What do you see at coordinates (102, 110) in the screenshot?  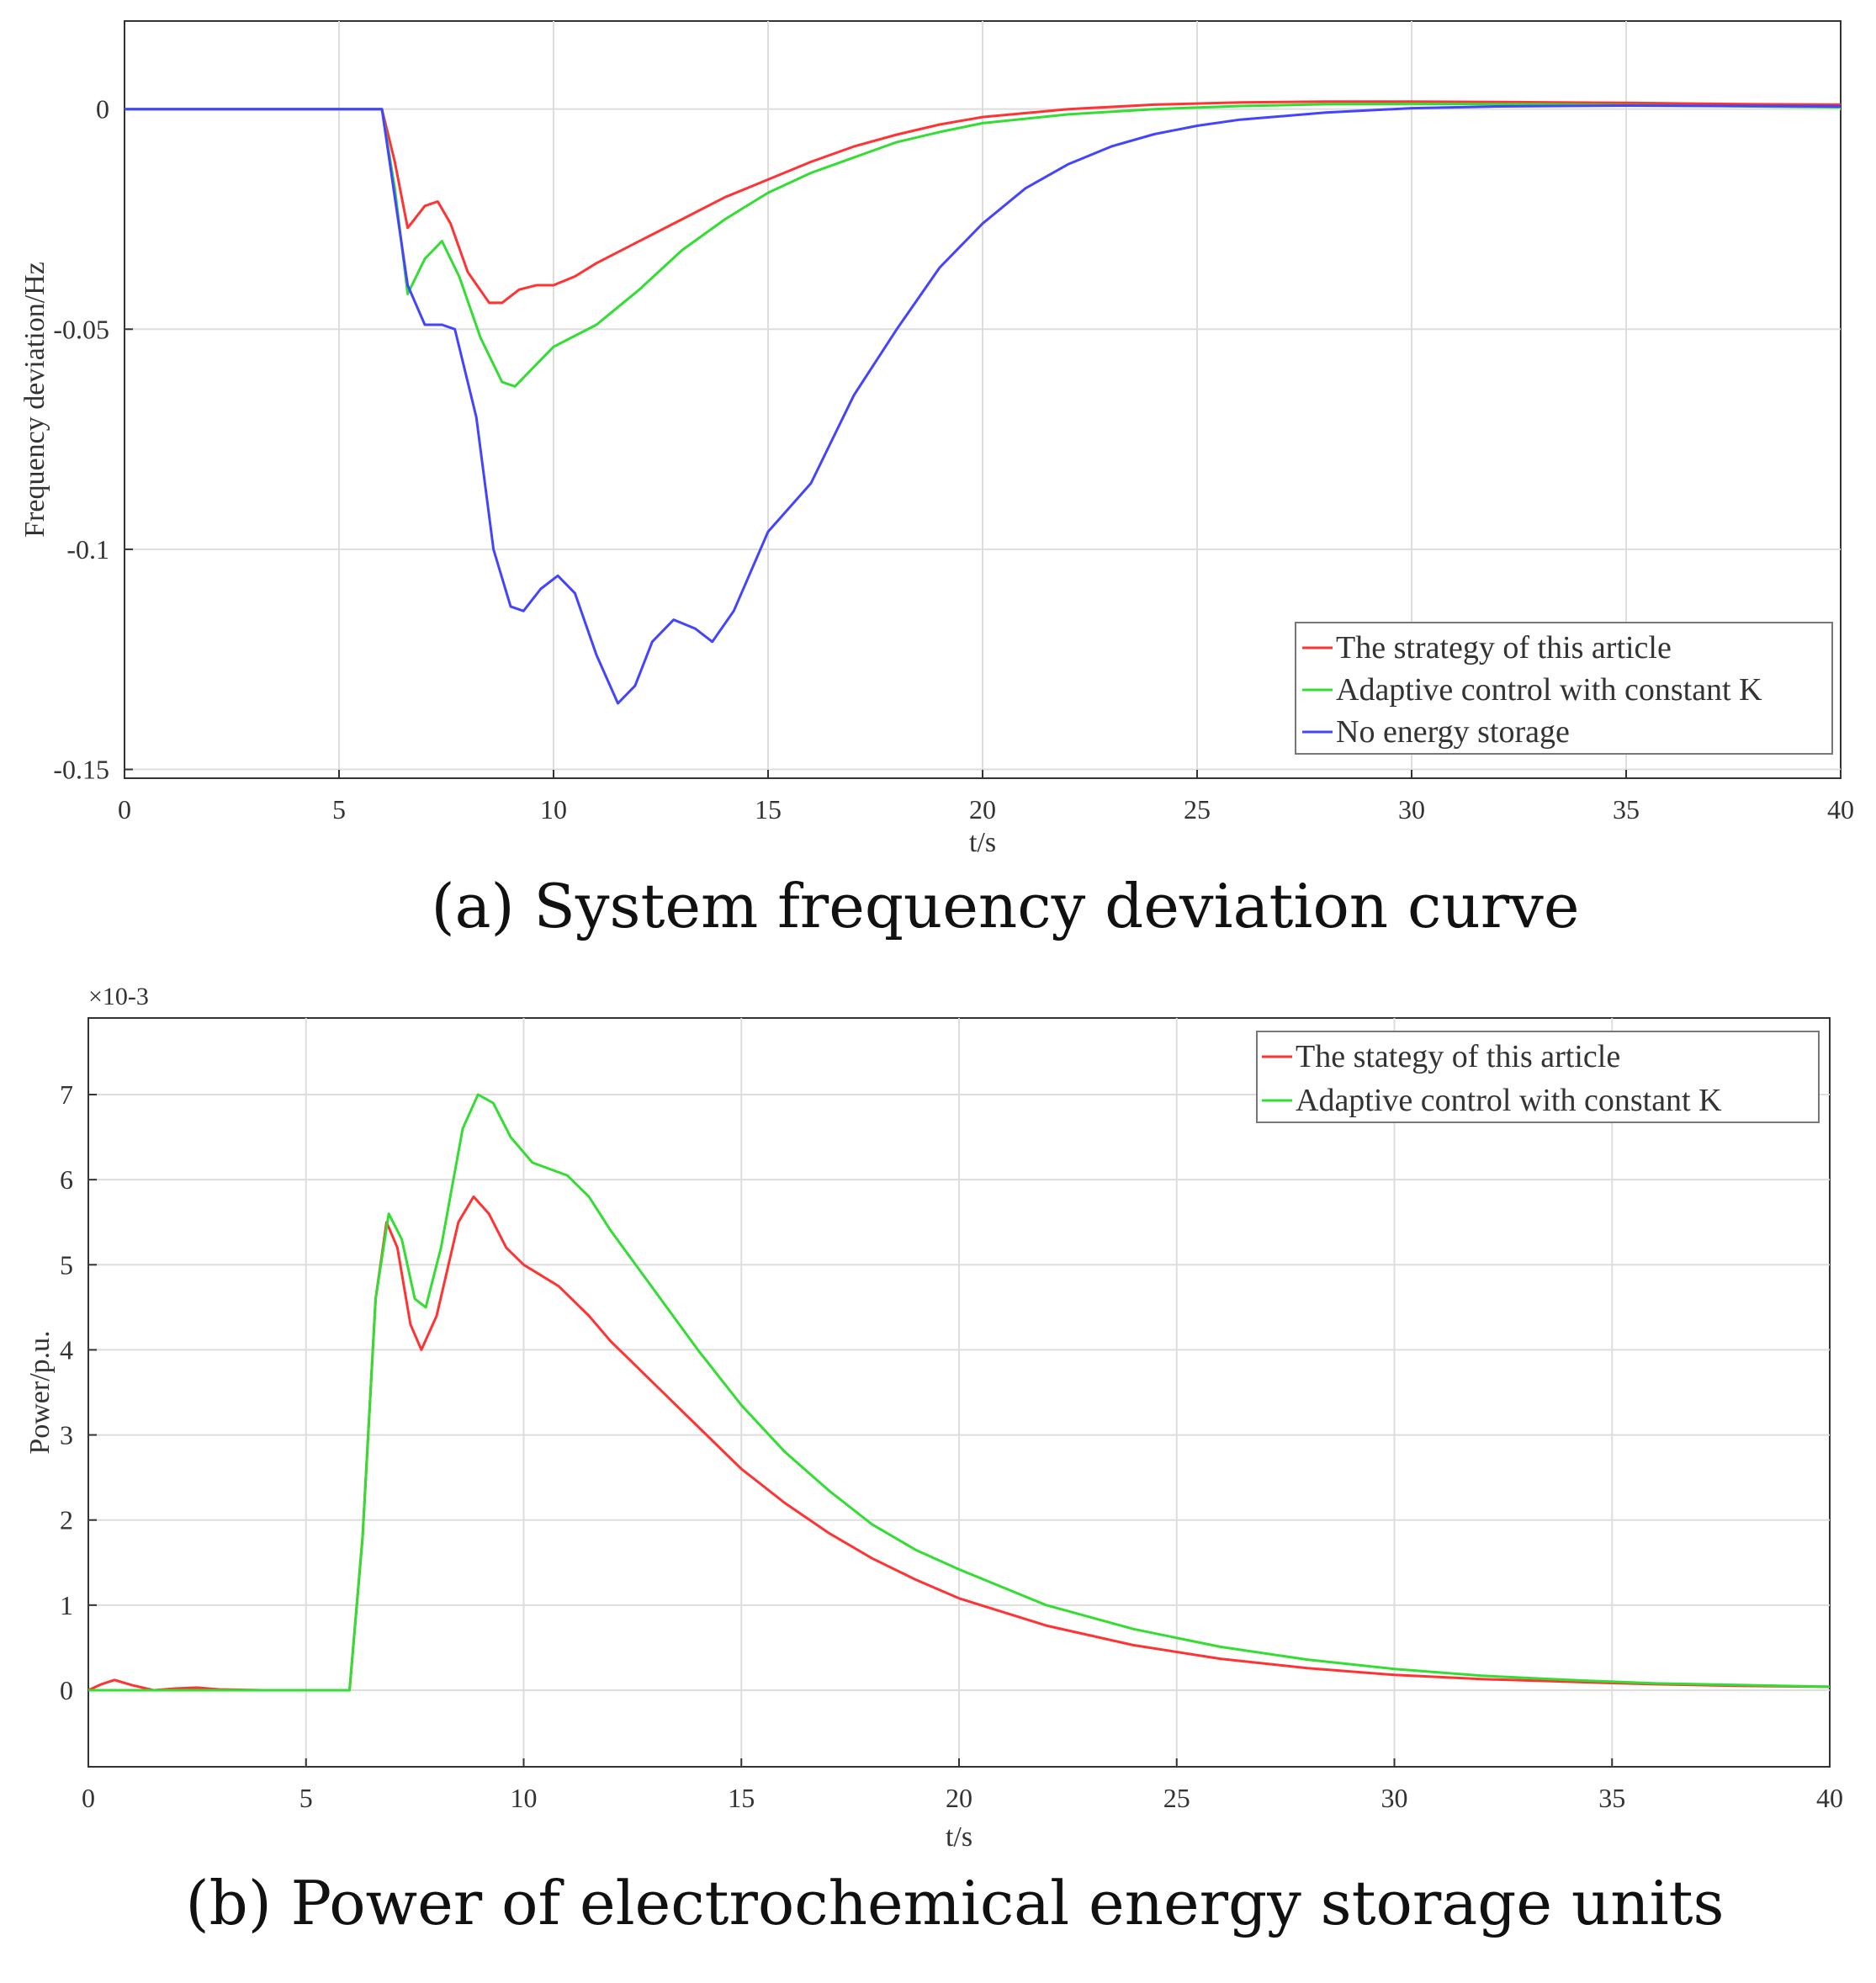 I see `chart-a-ytick-label: 0` at bounding box center [102, 110].